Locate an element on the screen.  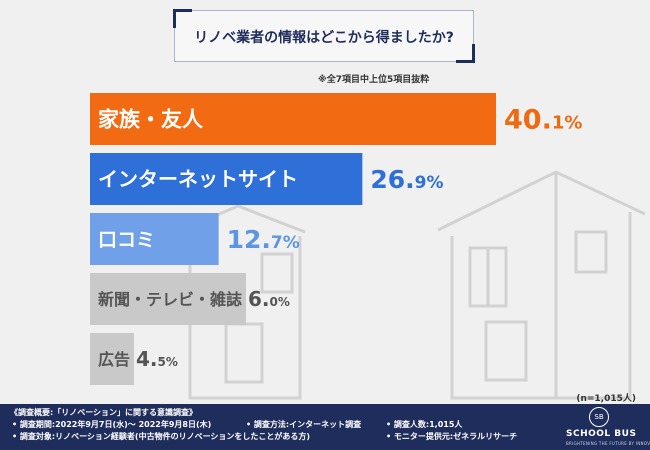
value-label-3: 12.7% is located at coordinates (263, 239).